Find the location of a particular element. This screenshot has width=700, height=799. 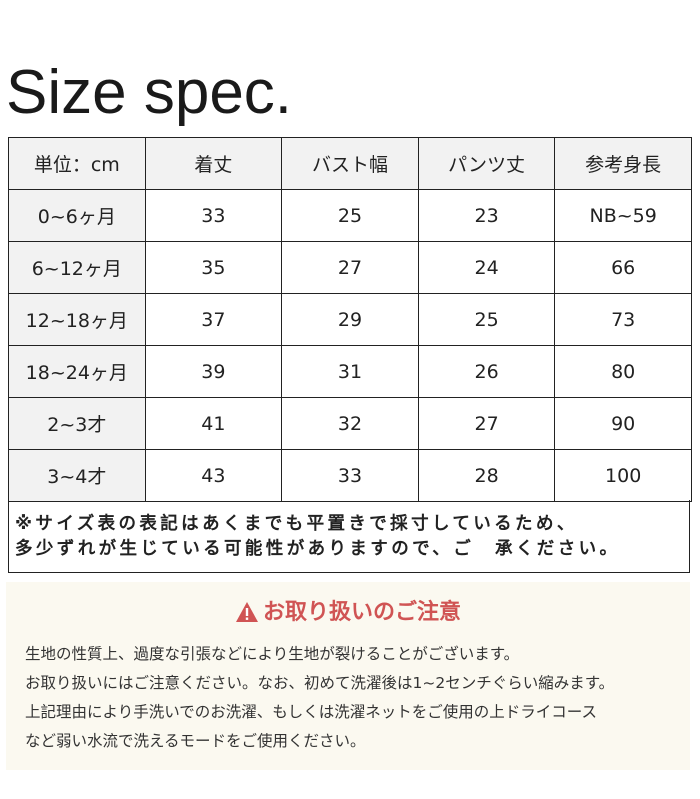

table-cell: 24 is located at coordinates (486, 267).